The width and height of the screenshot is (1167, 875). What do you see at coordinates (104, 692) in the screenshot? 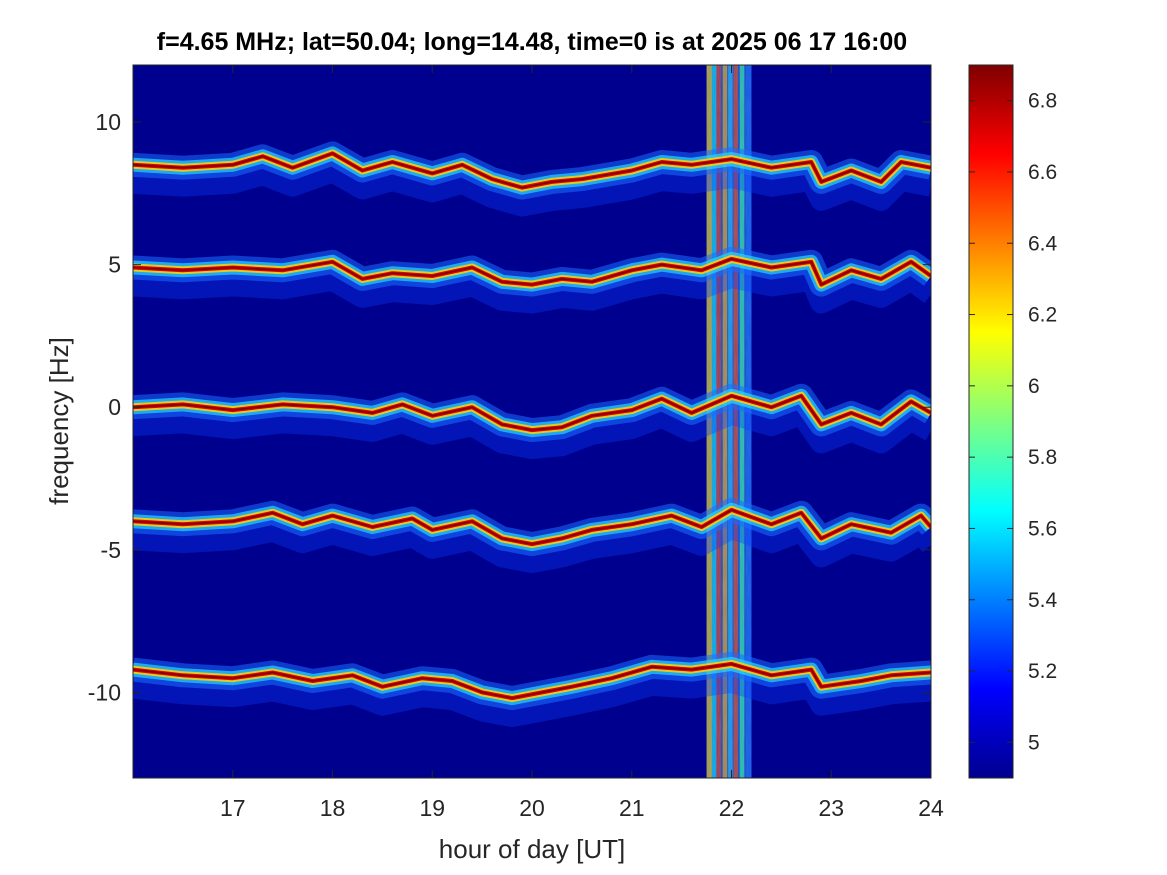
I see `y-tick-label: -10` at bounding box center [104, 692].